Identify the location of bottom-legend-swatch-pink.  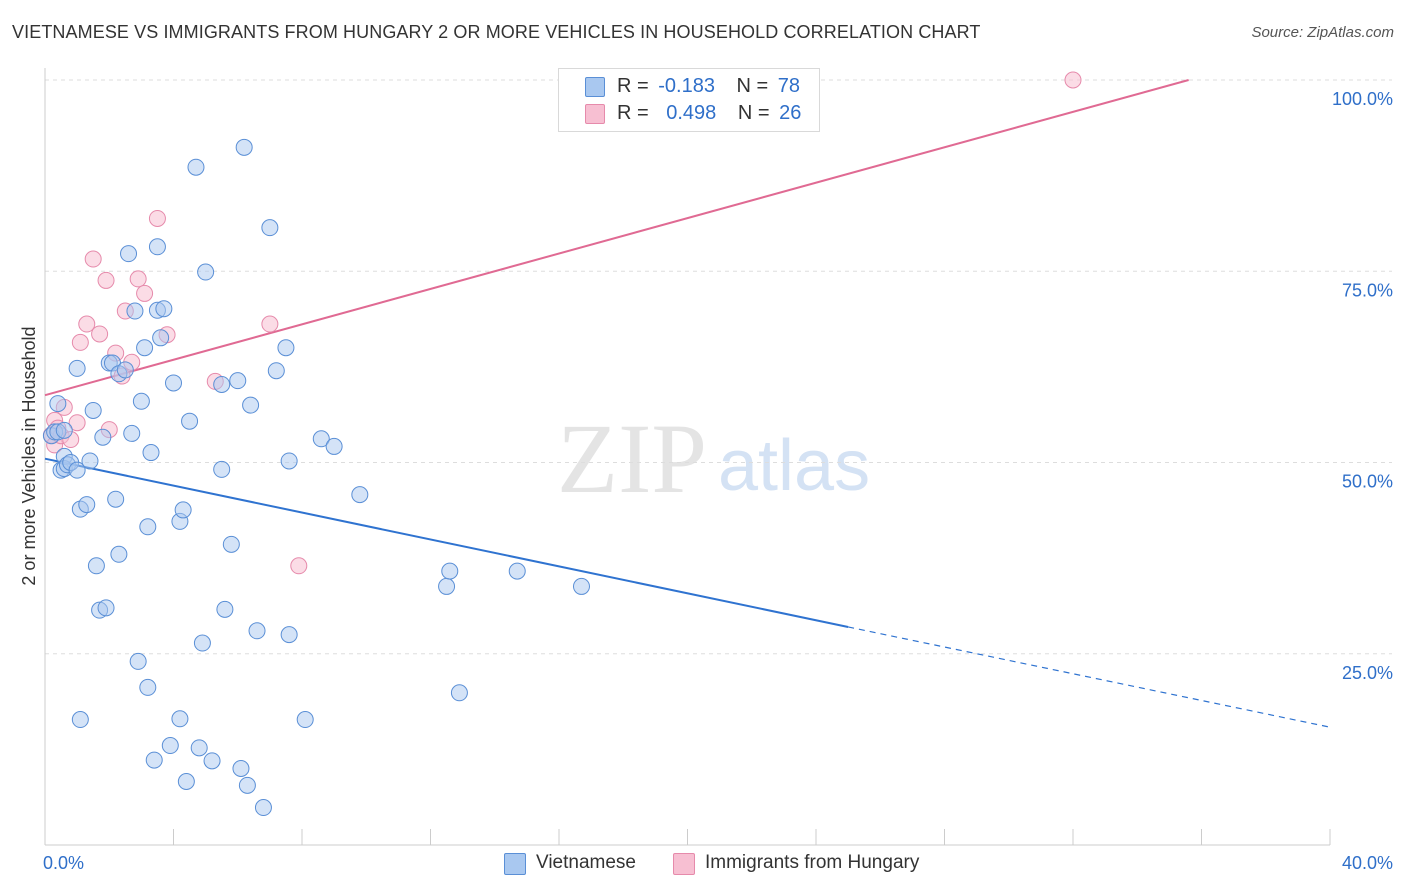
(684, 864).